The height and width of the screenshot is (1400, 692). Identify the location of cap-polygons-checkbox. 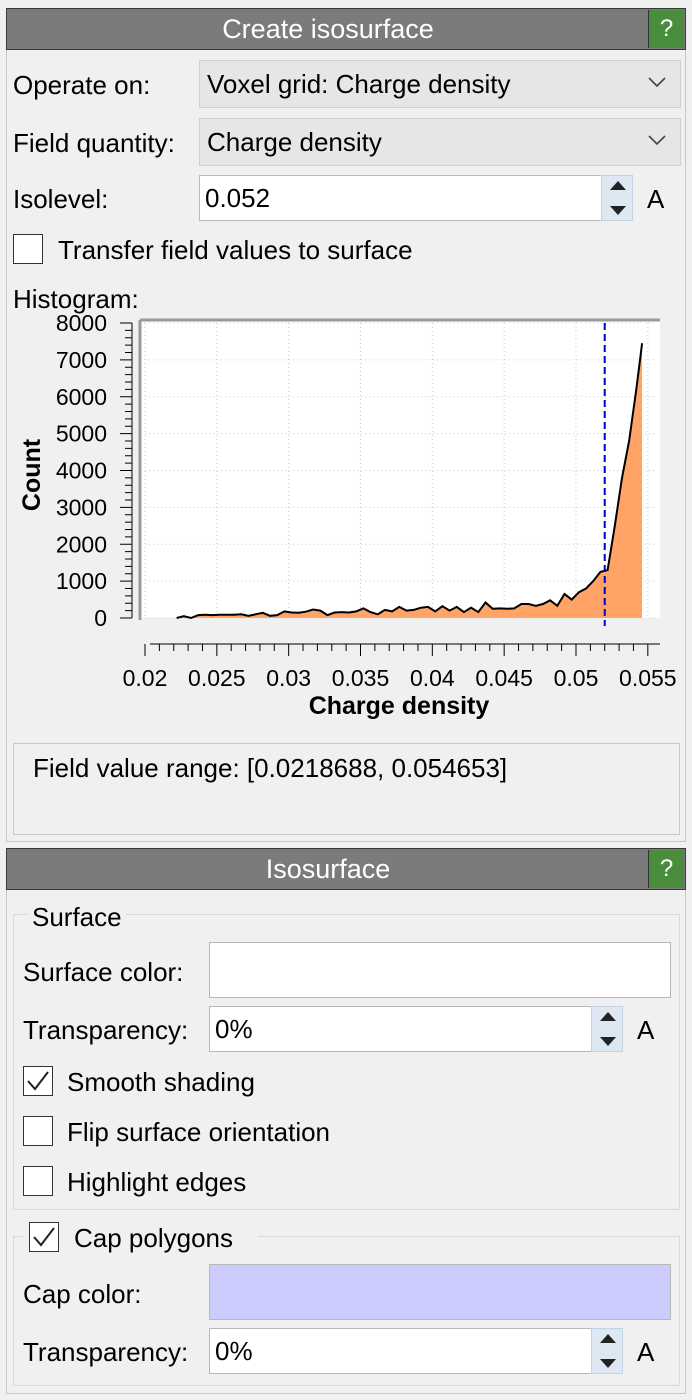
(44, 1237).